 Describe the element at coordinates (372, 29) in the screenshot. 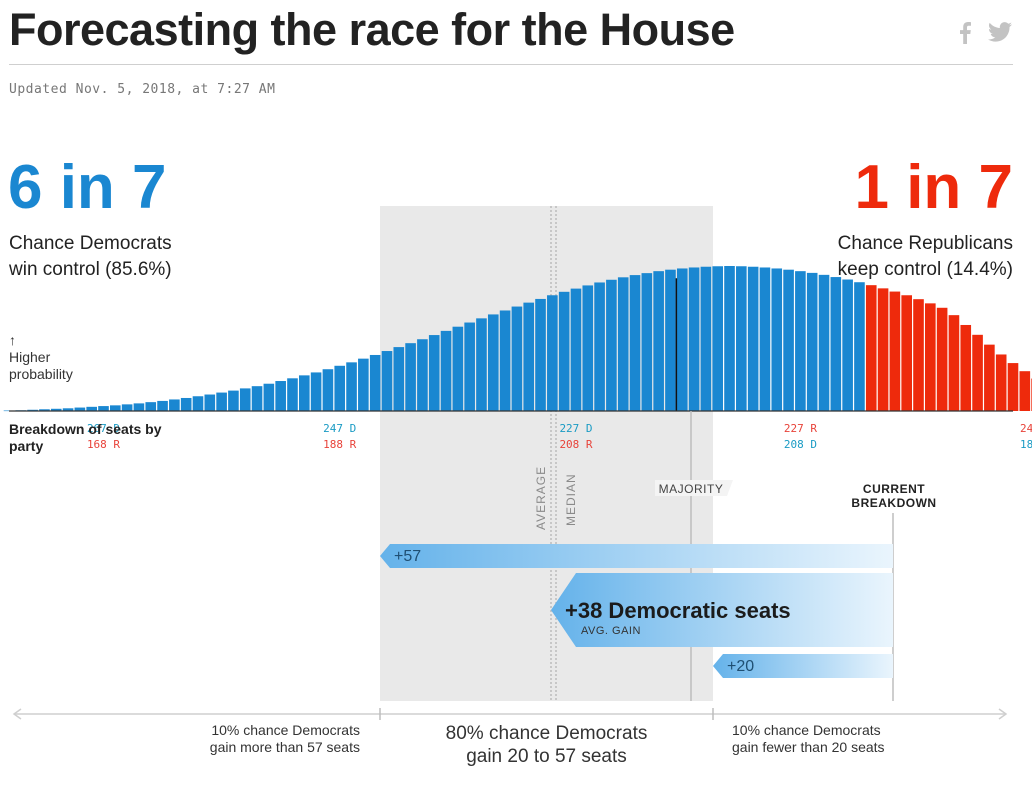

I see `page-title: Forecasting the race for the House` at that location.